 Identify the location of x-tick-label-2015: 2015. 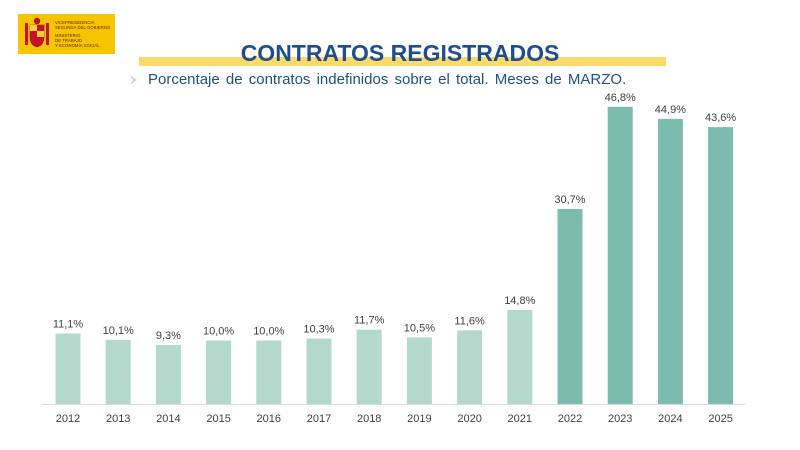
(218, 419).